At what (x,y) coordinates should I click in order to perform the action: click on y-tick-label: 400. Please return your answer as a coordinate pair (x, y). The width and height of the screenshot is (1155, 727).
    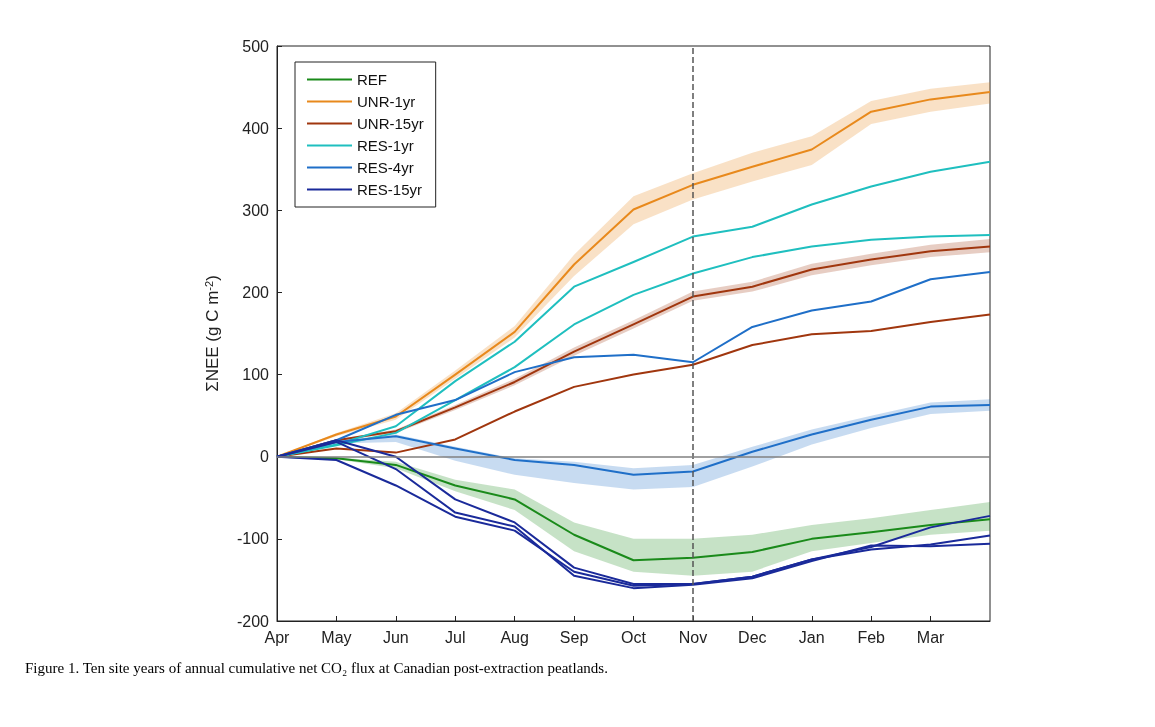
    Looking at the image, I should click on (256, 128).